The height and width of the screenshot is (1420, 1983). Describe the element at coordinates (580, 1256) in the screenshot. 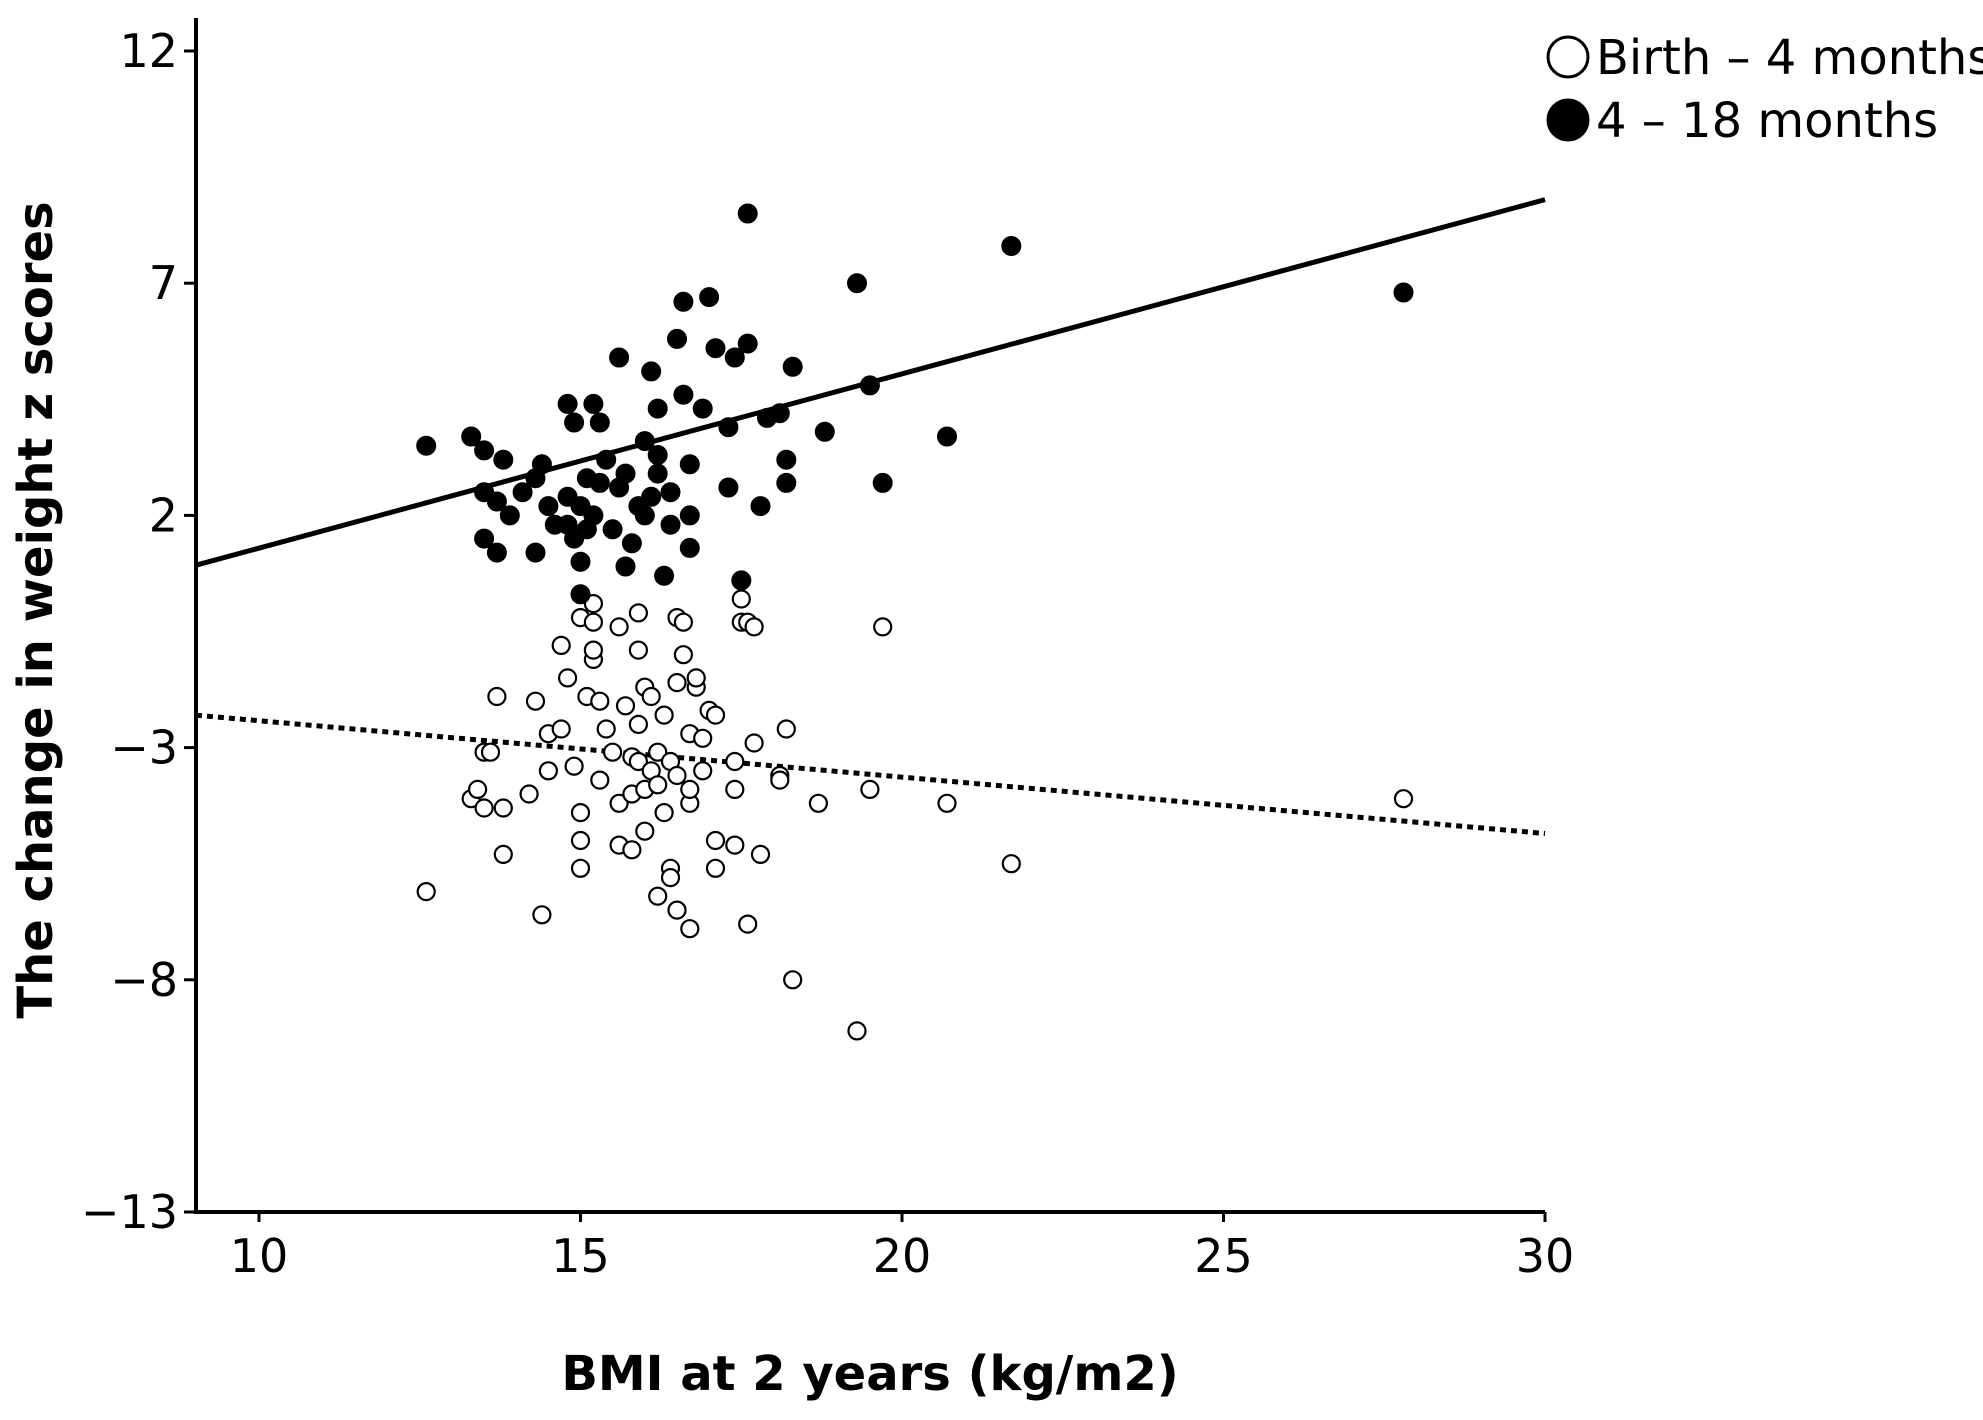

I see `x-tick-label: 15` at that location.